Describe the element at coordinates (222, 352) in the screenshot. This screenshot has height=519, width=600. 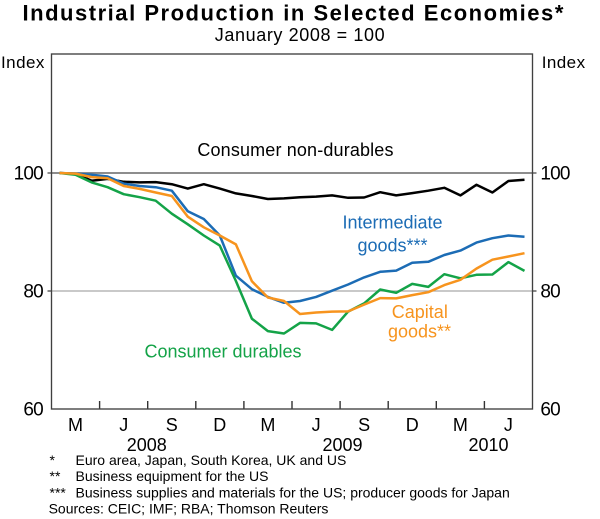
I see `svg-text: Consumer durables` at that location.